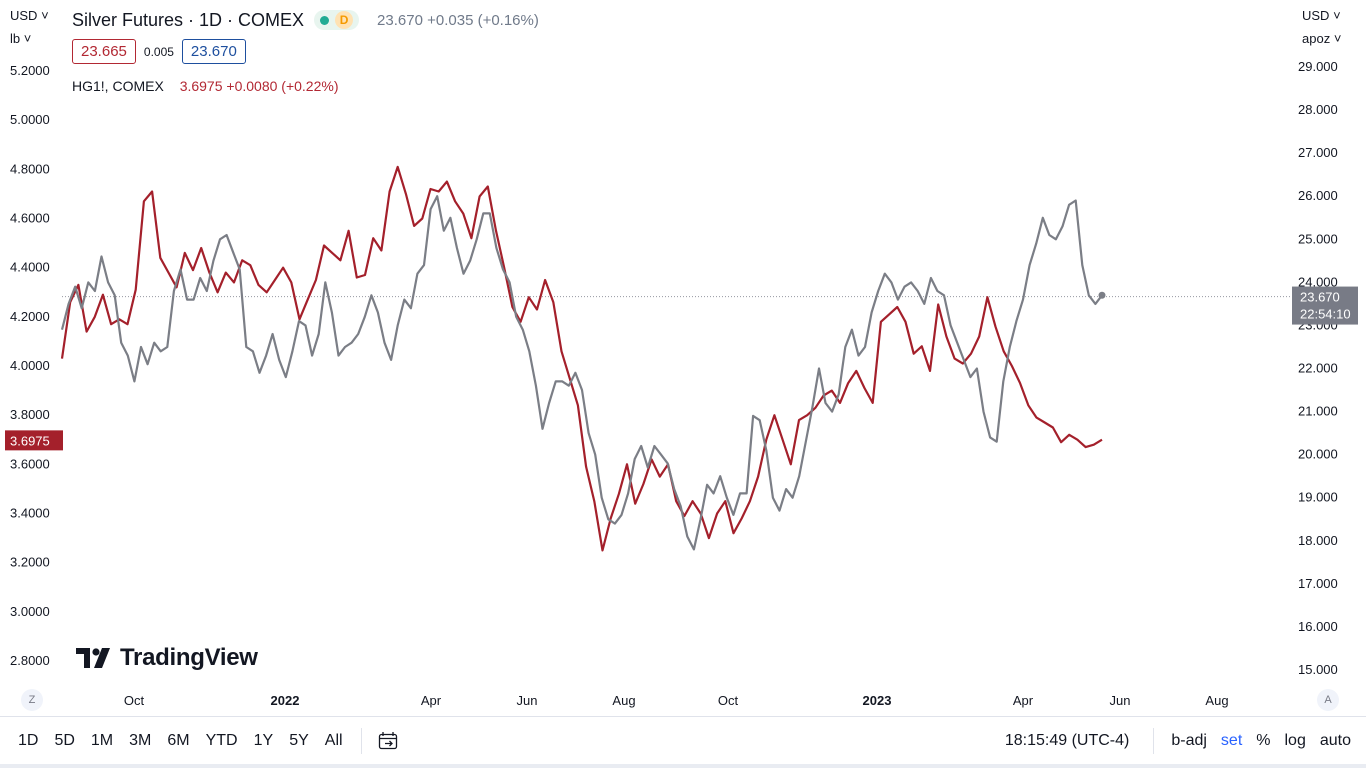 The image size is (1366, 768). Describe the element at coordinates (30, 611) in the screenshot. I see `left-axis-tick: 3.0000` at that location.